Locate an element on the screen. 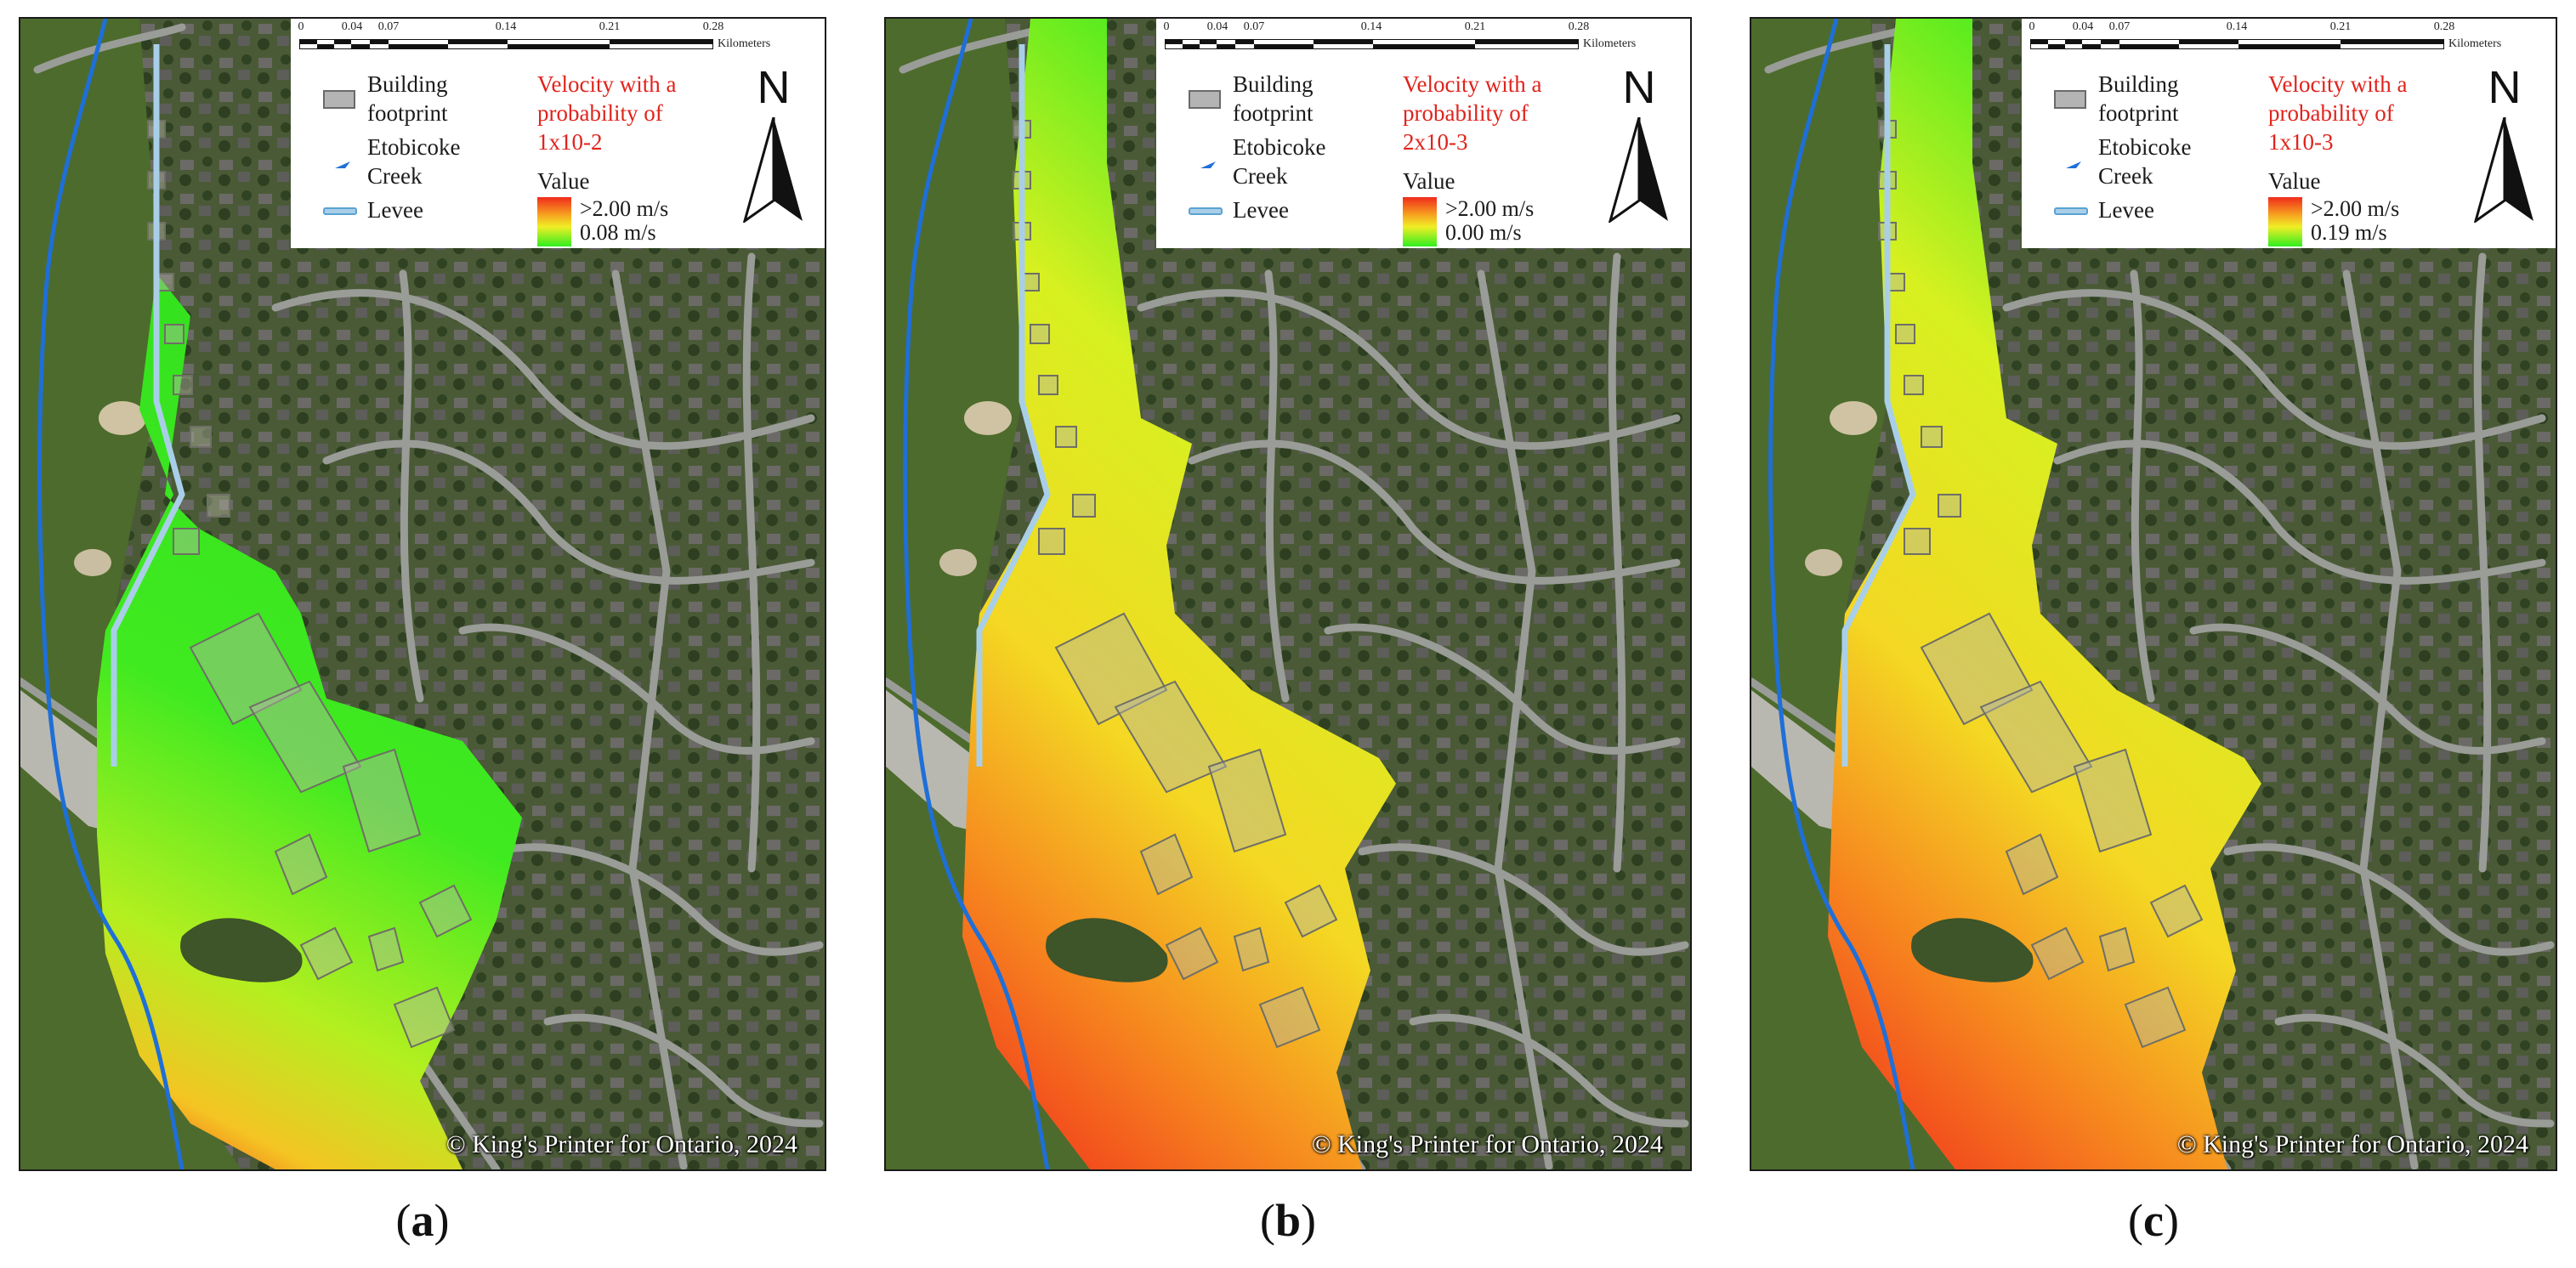  caption-c: (c) is located at coordinates (2154, 1220).